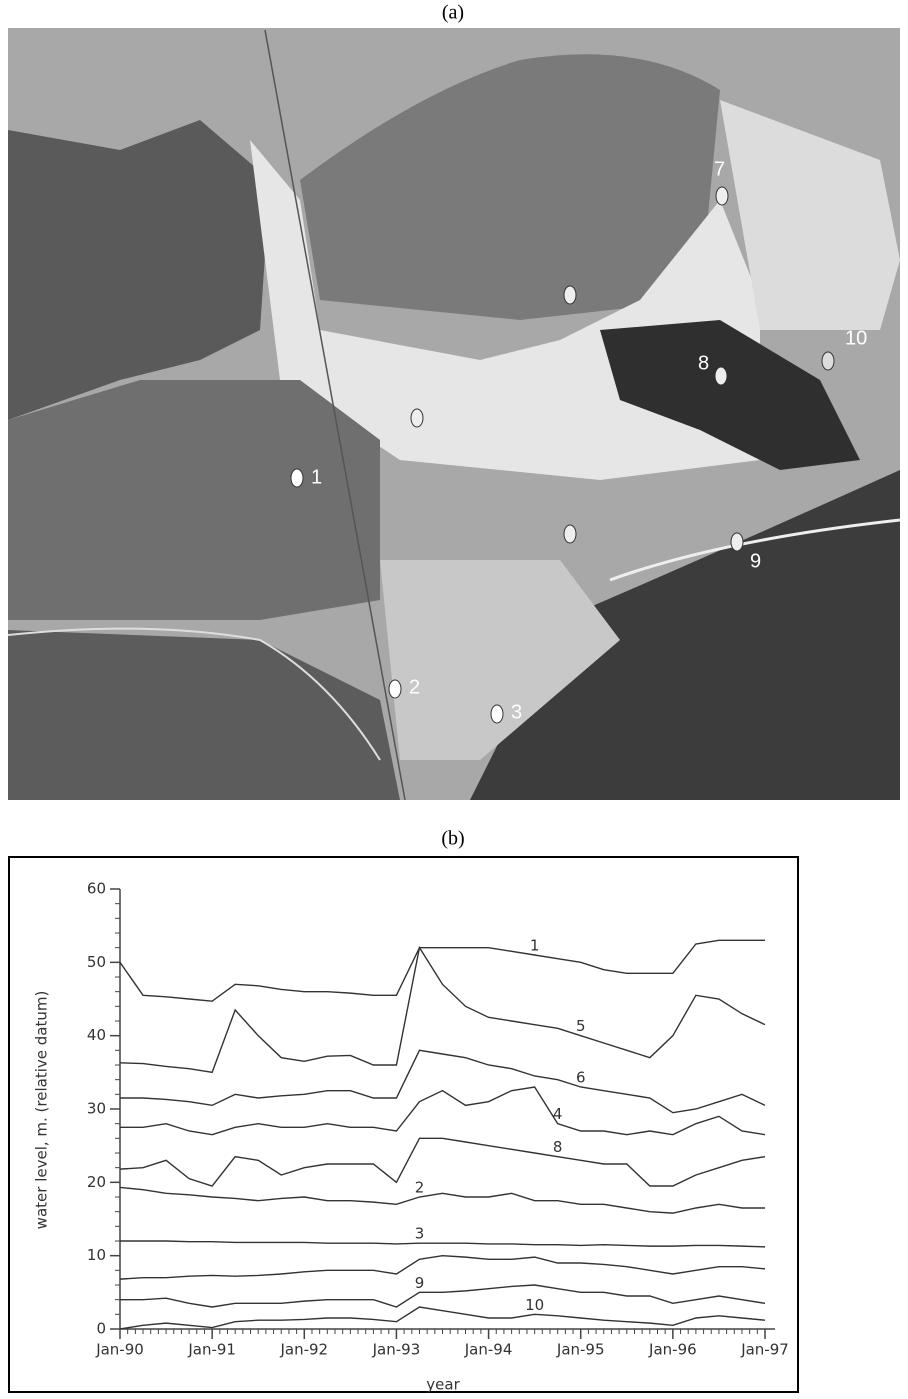 The height and width of the screenshot is (1399, 908). Describe the element at coordinates (755, 561) in the screenshot. I see `well-label: 9` at that location.